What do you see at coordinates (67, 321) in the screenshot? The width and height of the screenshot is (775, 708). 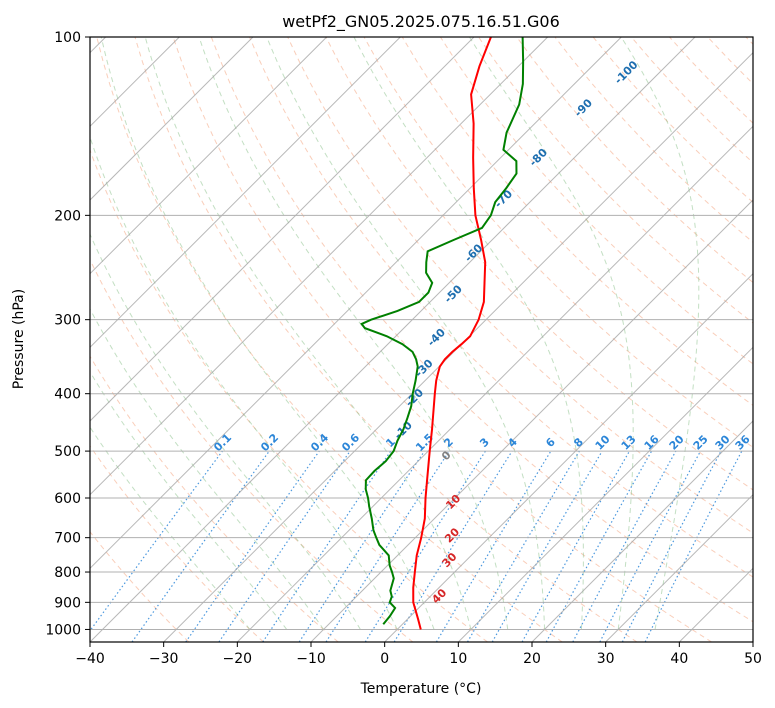 I see `y-tick-label: 300` at bounding box center [67, 321].